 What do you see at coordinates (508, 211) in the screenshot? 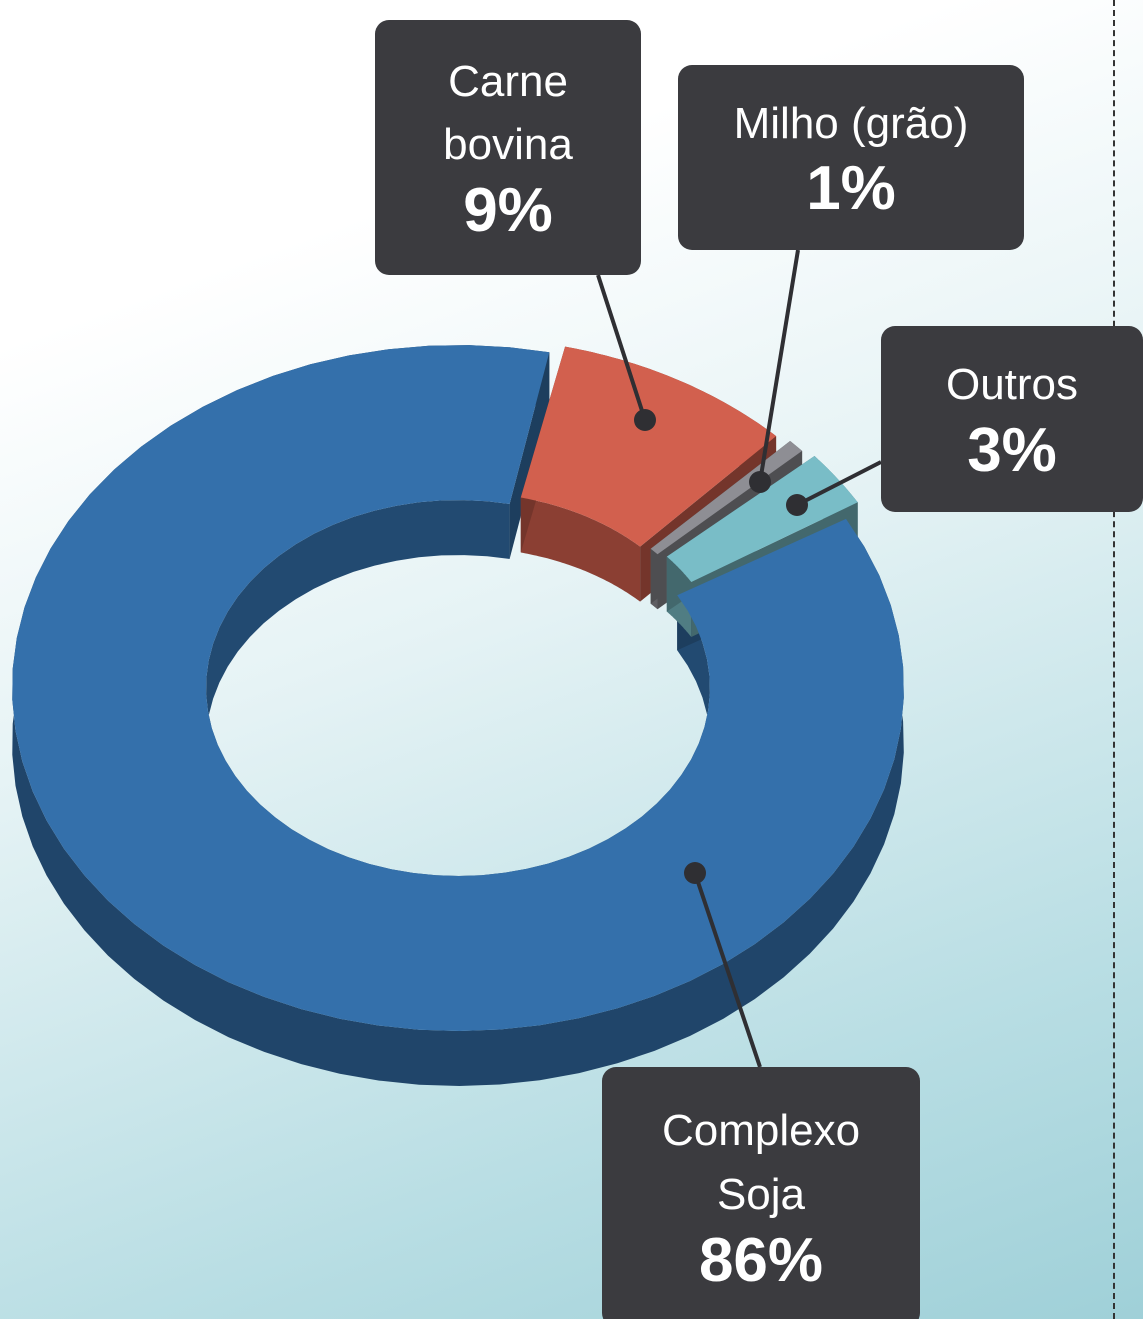
I see `value-label: 9%` at bounding box center [508, 211].